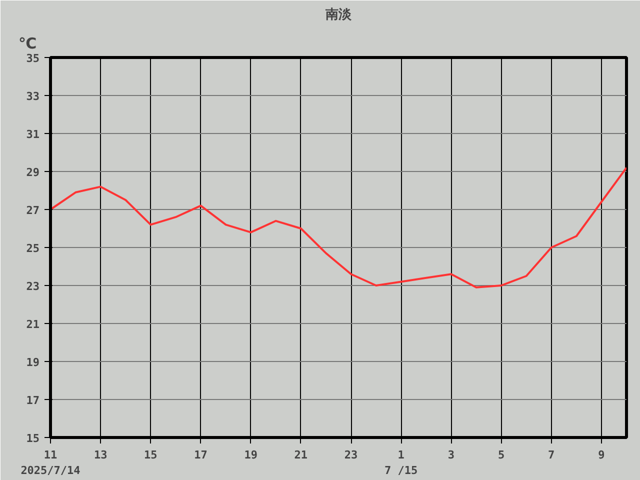 The height and width of the screenshot is (480, 640). I want to click on x-tick-label: 19, so click(251, 455).